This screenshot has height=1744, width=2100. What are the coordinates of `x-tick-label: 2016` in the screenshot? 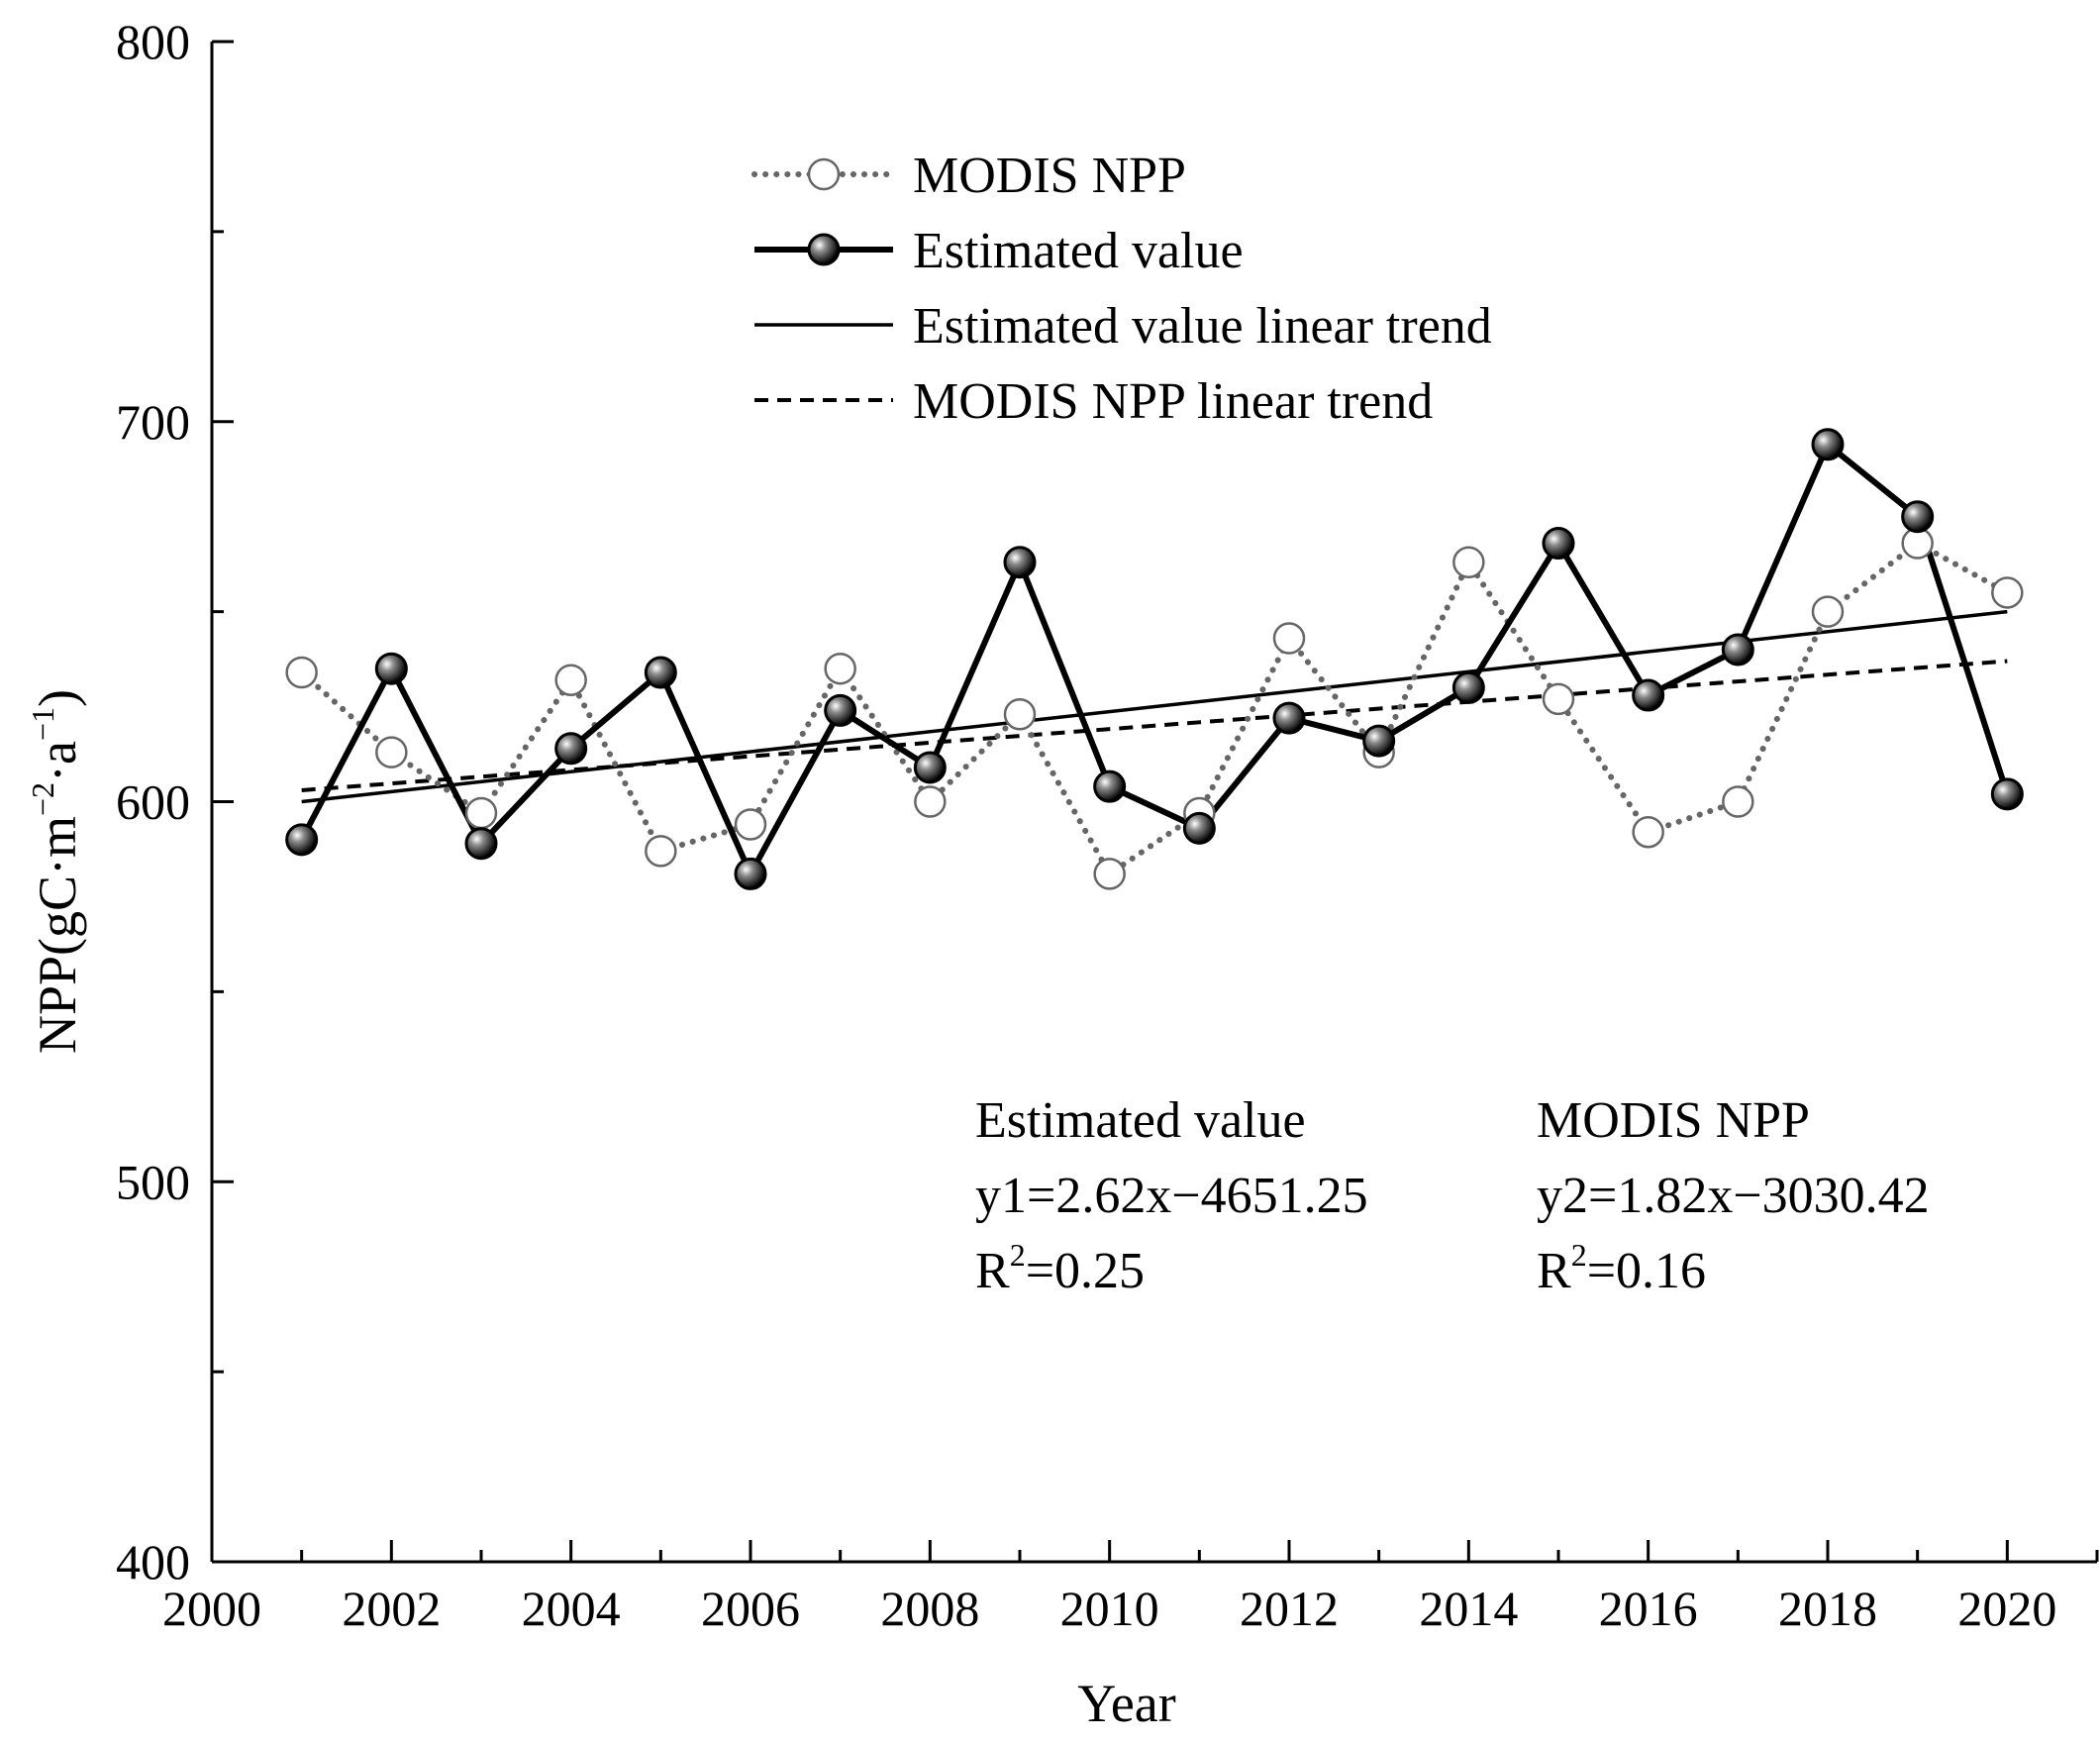 It's located at (1648, 1608).